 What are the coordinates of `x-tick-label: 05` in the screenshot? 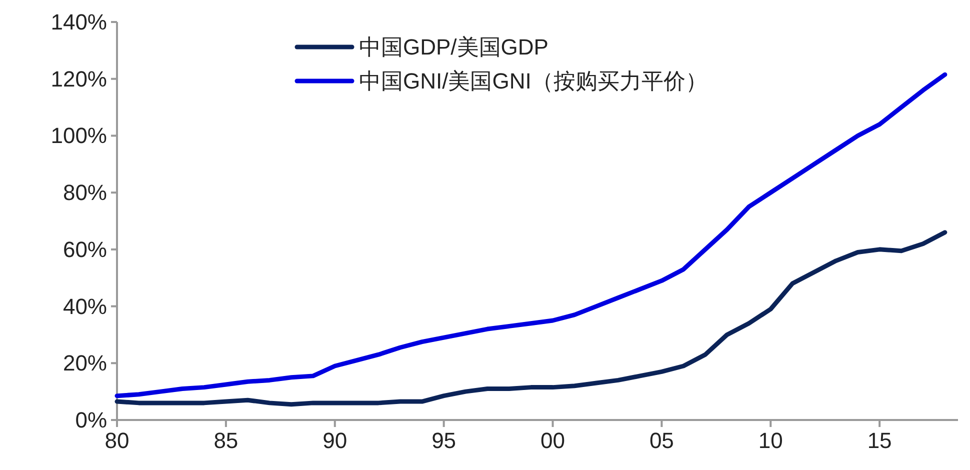 It's located at (661, 440).